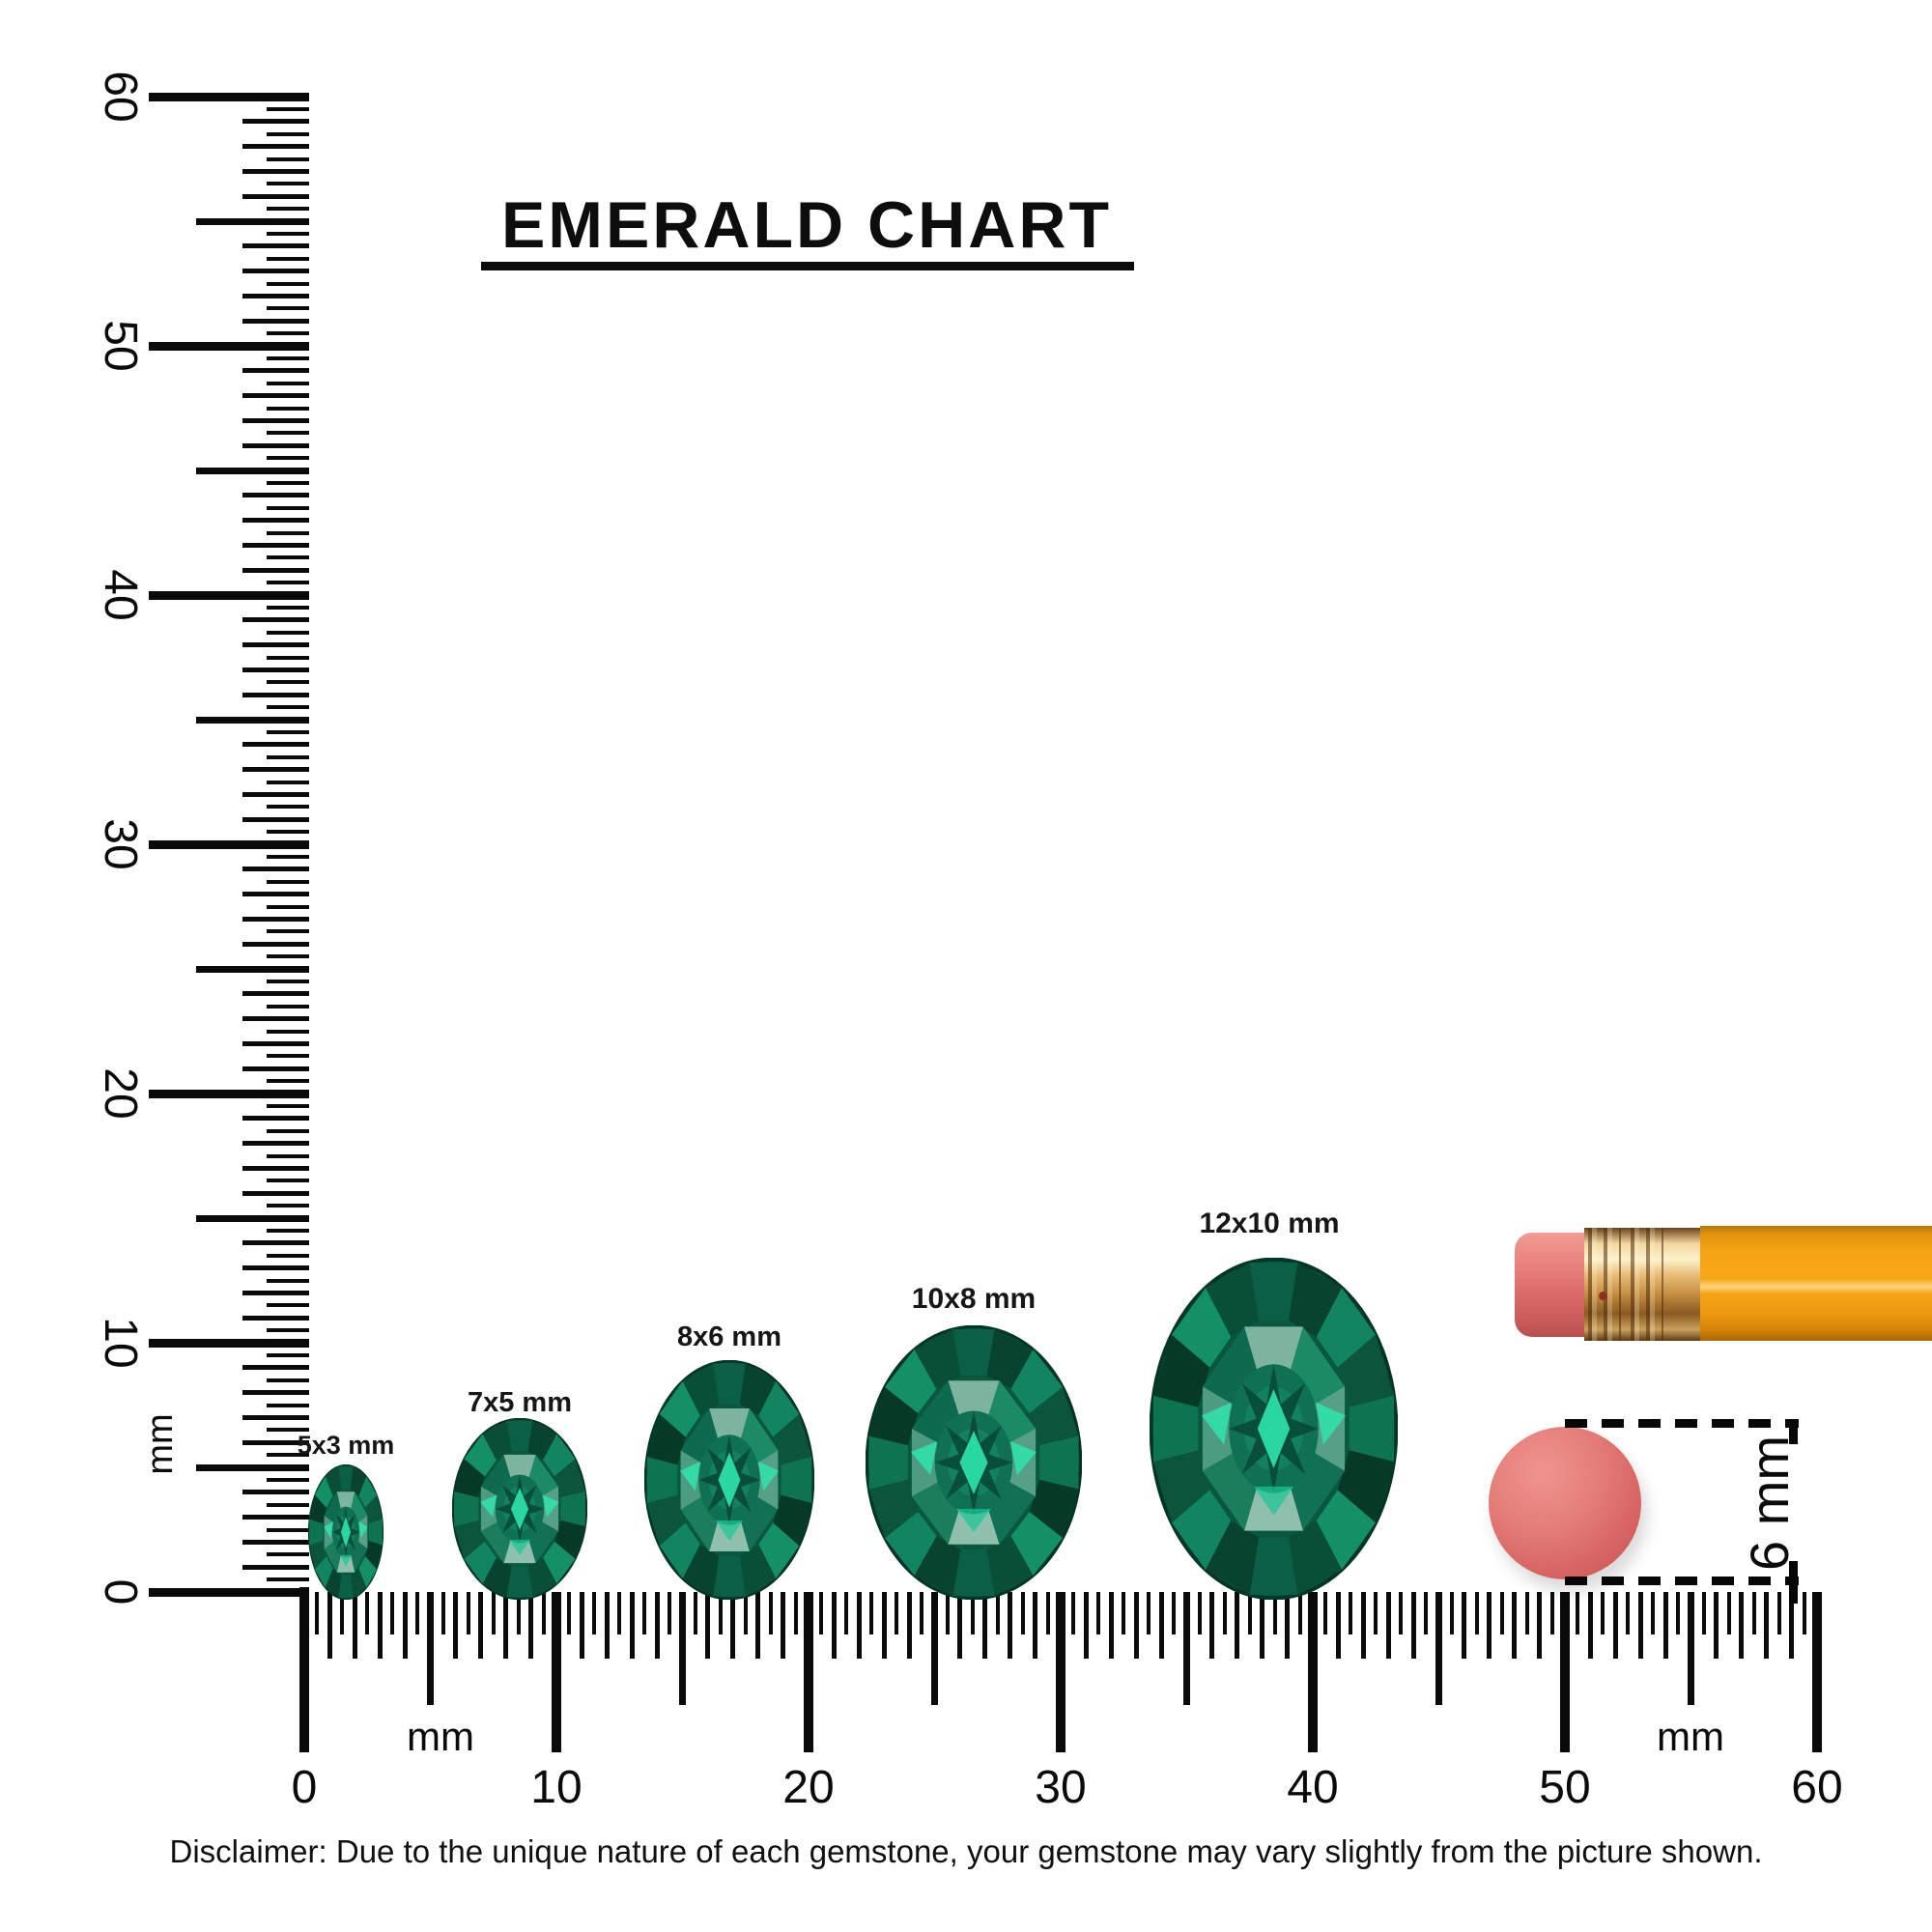 The height and width of the screenshot is (1932, 1932). I want to click on gem-10x8, so click(974, 1462).